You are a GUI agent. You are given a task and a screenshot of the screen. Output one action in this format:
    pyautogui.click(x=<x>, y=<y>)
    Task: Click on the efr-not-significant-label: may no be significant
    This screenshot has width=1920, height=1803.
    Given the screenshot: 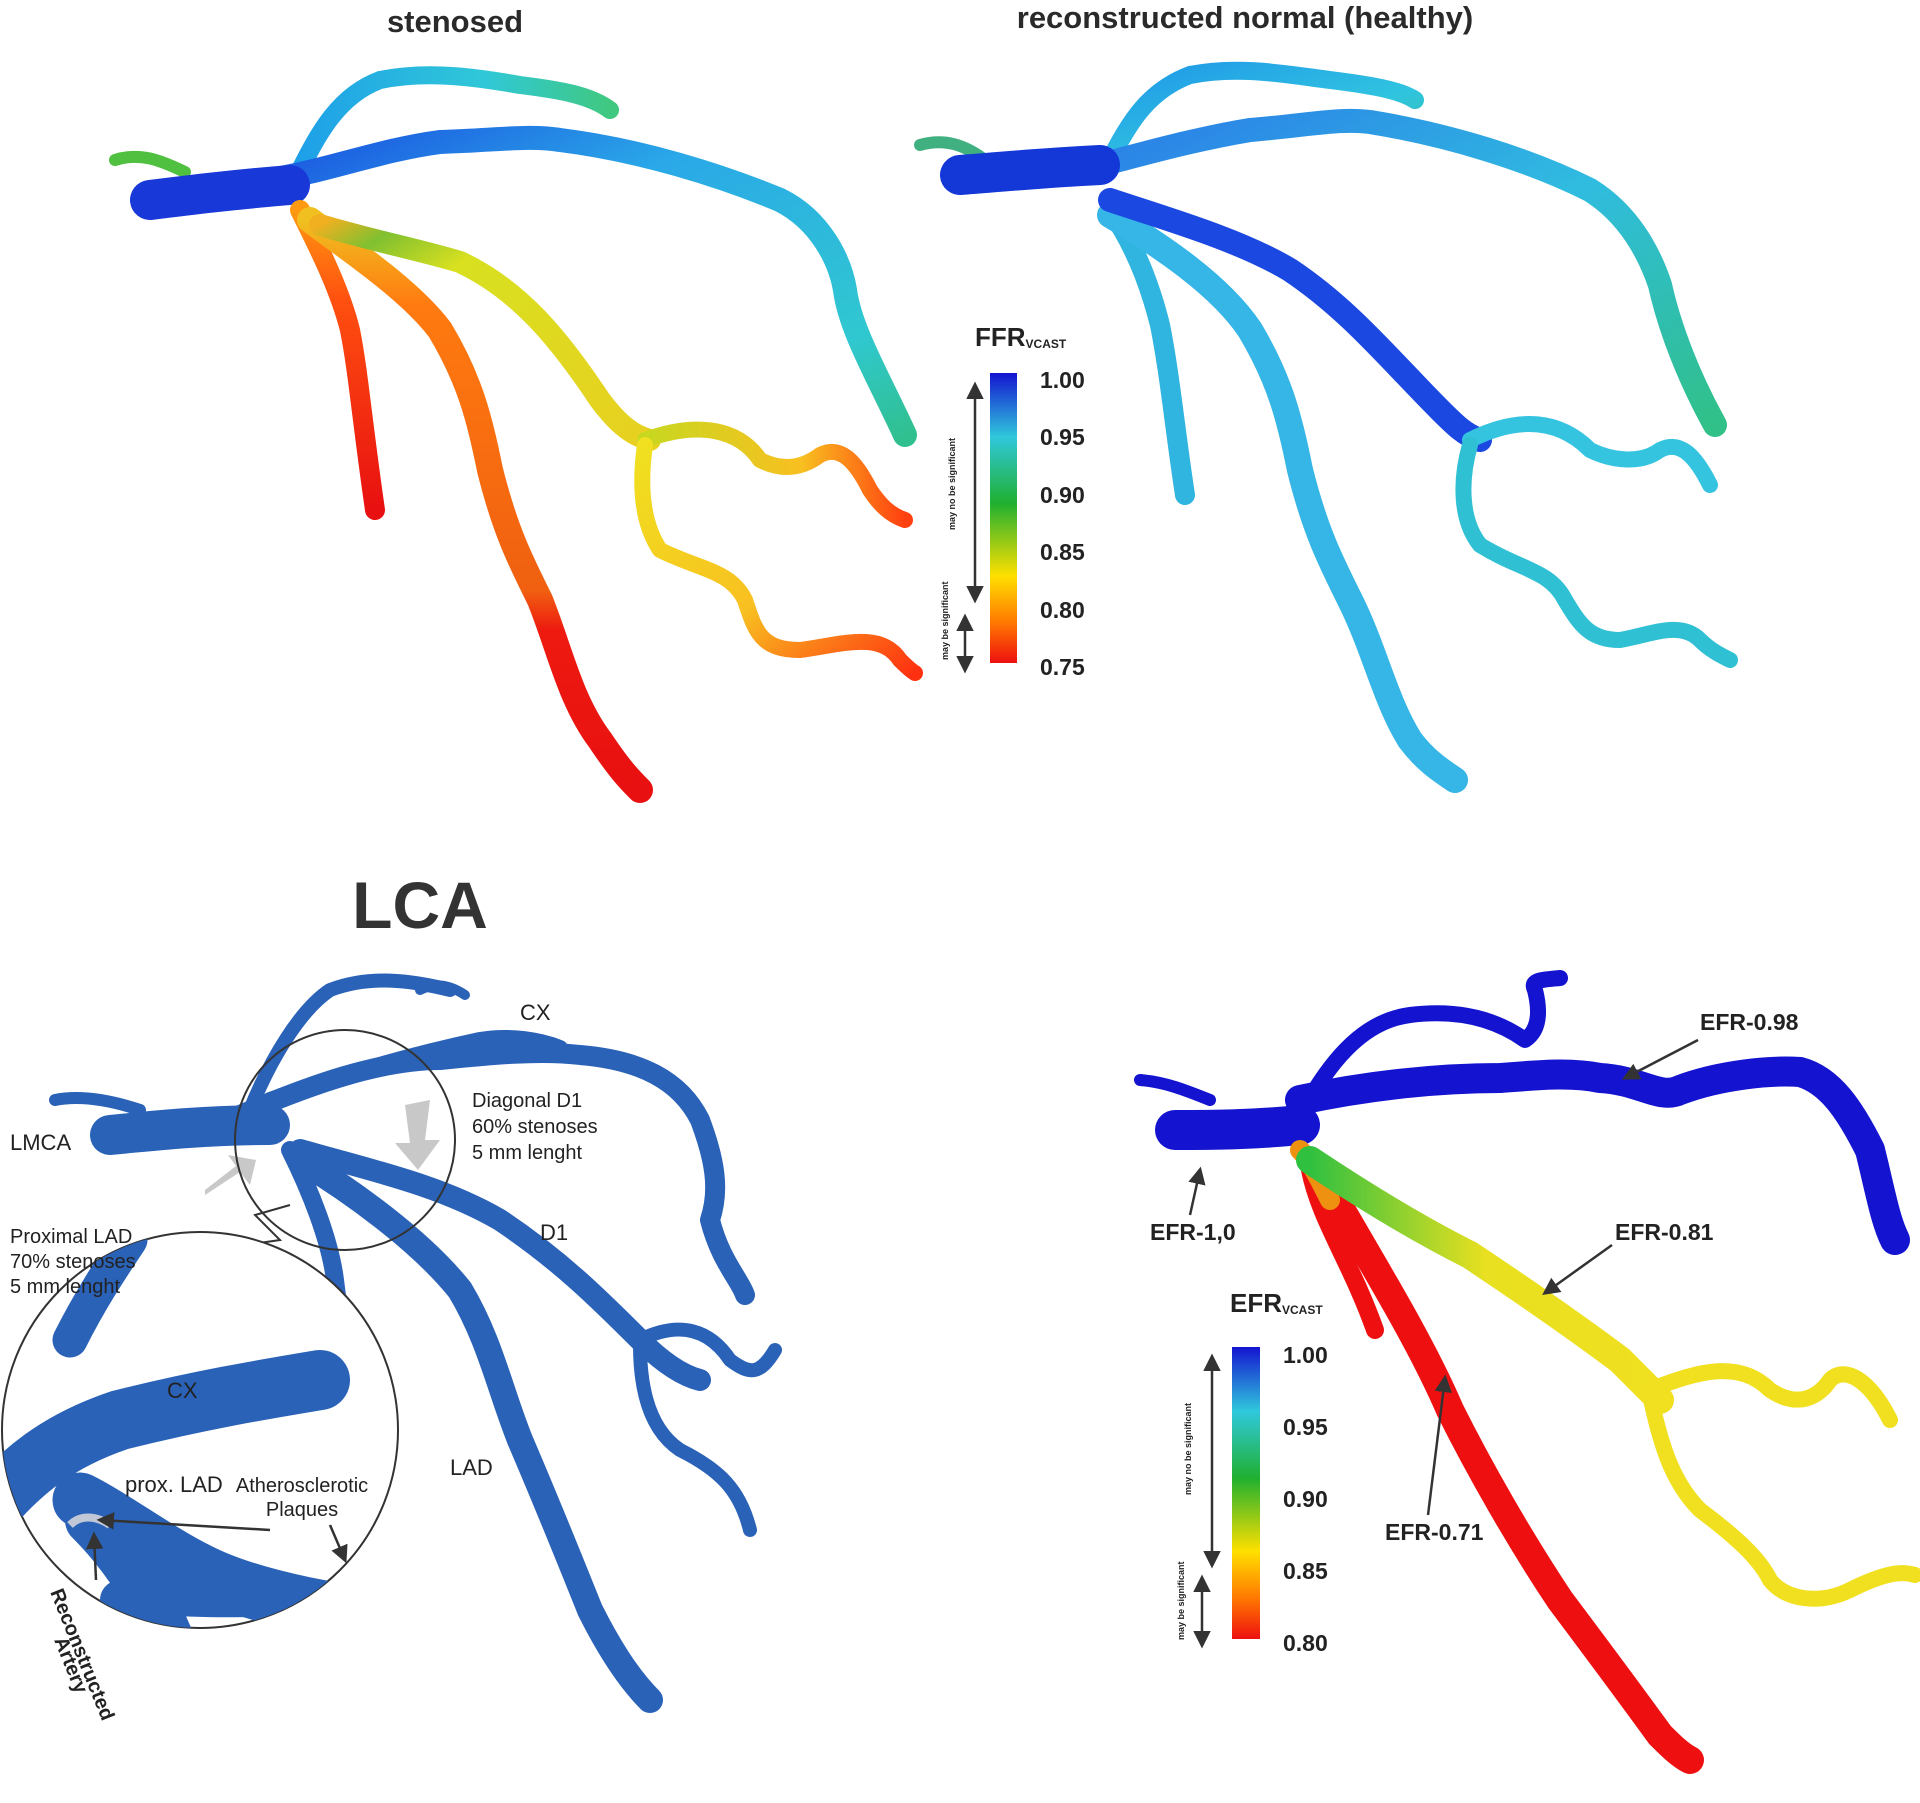 What is the action you would take?
    pyautogui.click(x=1188, y=1449)
    